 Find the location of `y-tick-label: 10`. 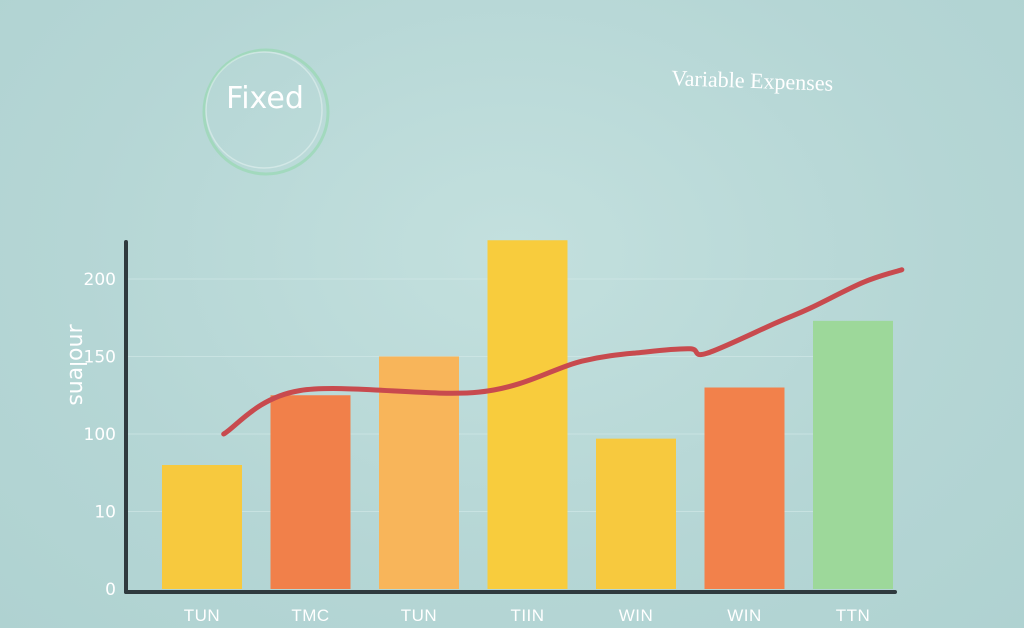

y-tick-label: 10 is located at coordinates (105, 513).